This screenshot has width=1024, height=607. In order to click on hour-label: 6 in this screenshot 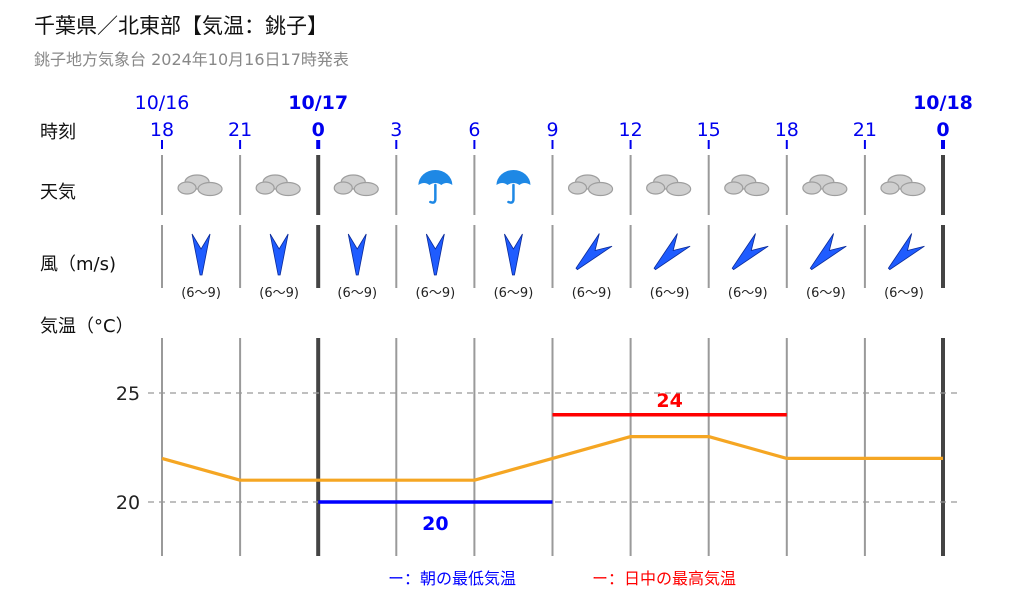, I will do `click(474, 130)`.